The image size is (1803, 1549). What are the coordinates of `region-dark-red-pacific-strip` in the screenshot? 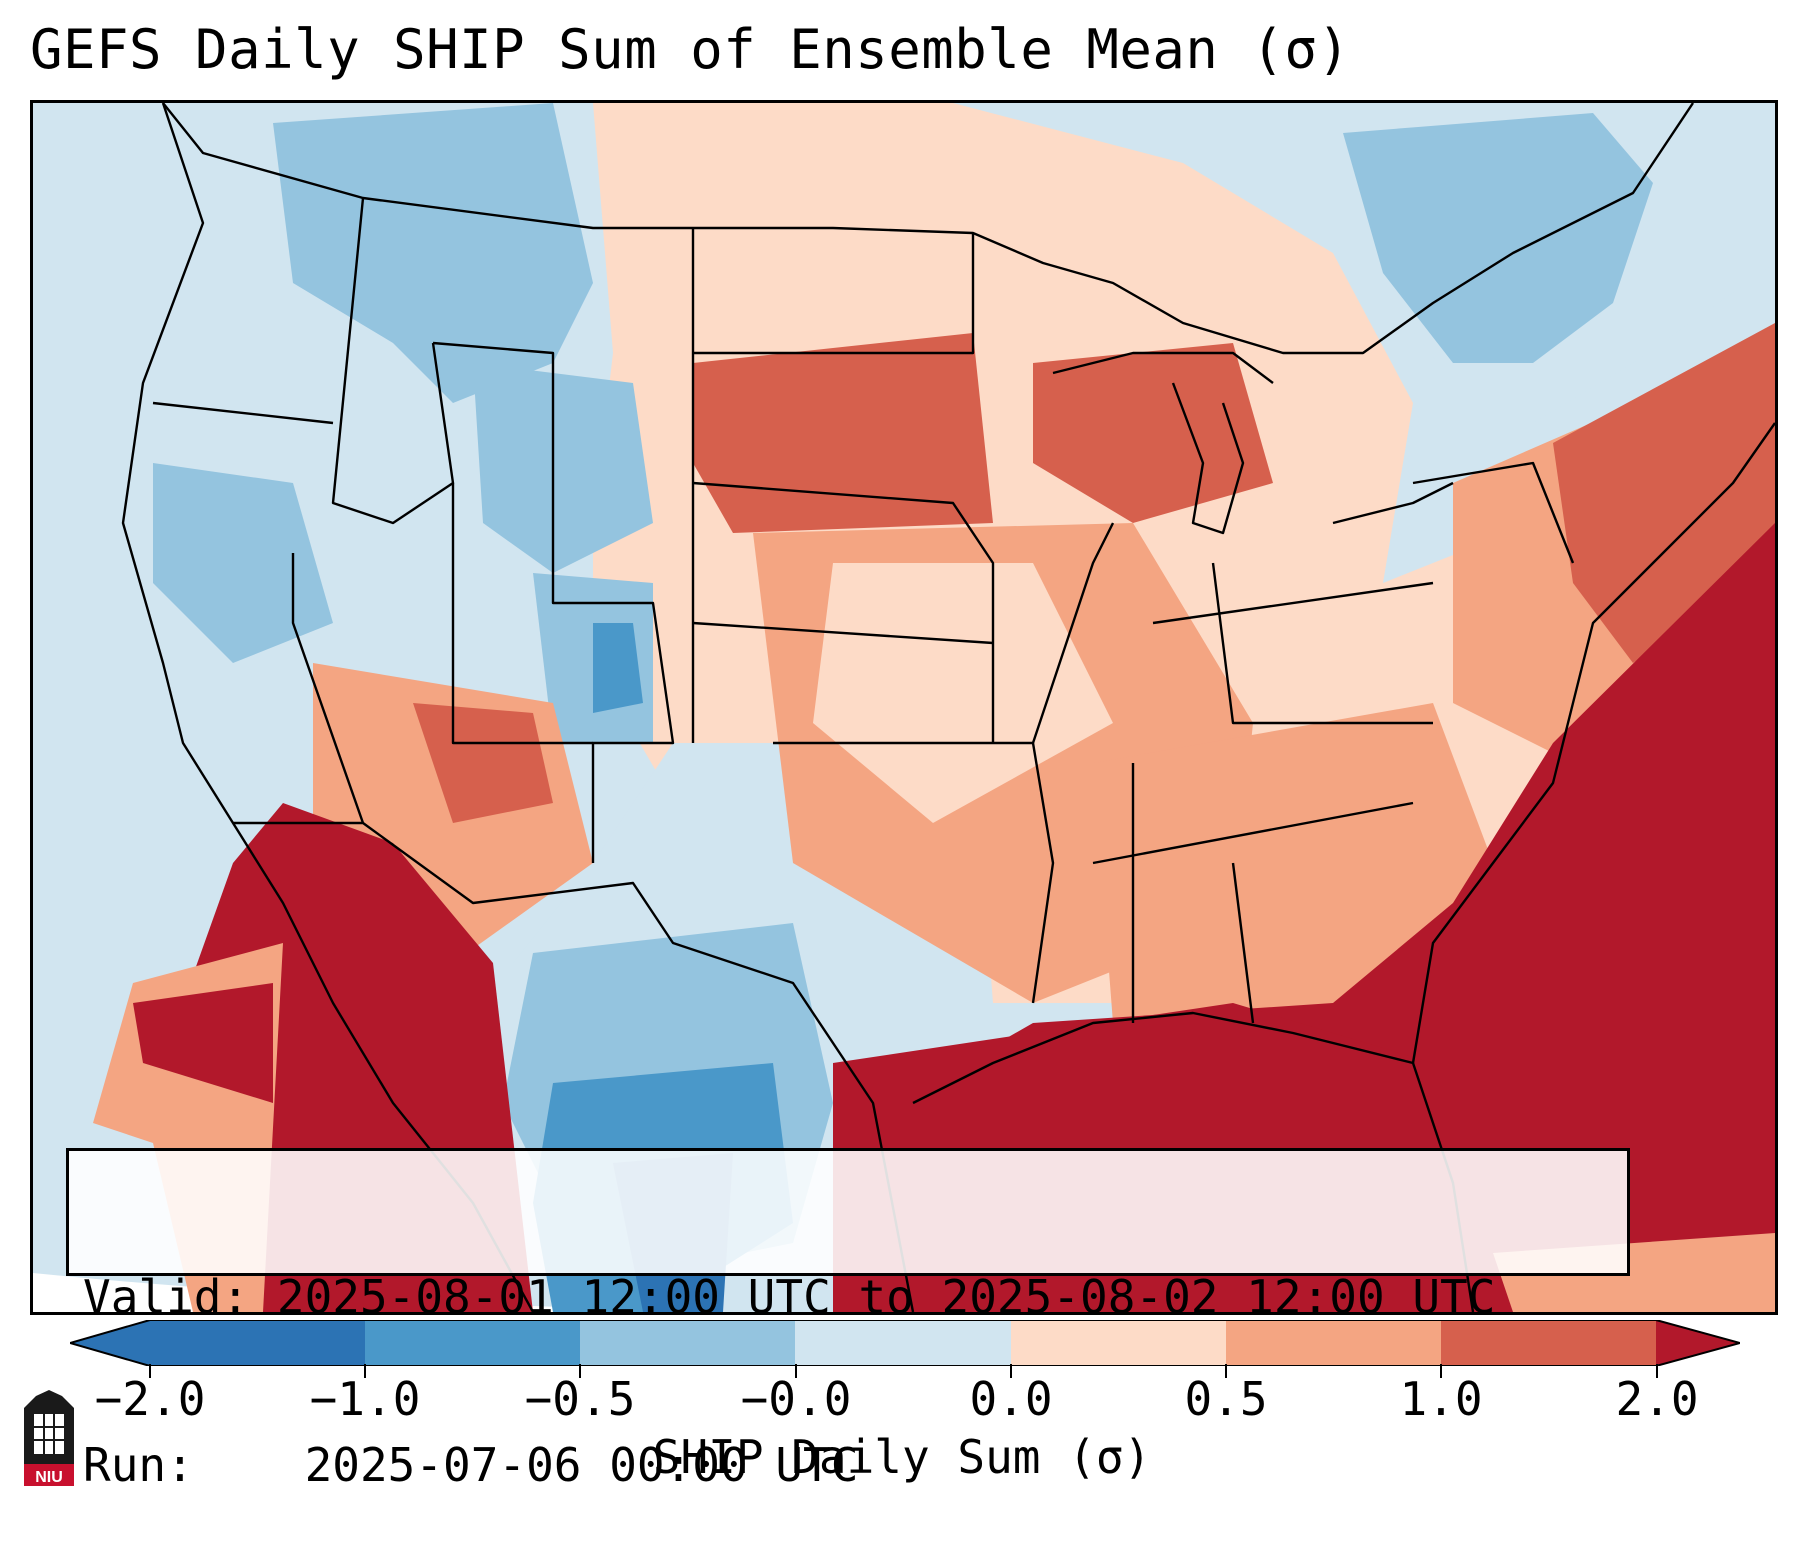 It's located at (203, 1043).